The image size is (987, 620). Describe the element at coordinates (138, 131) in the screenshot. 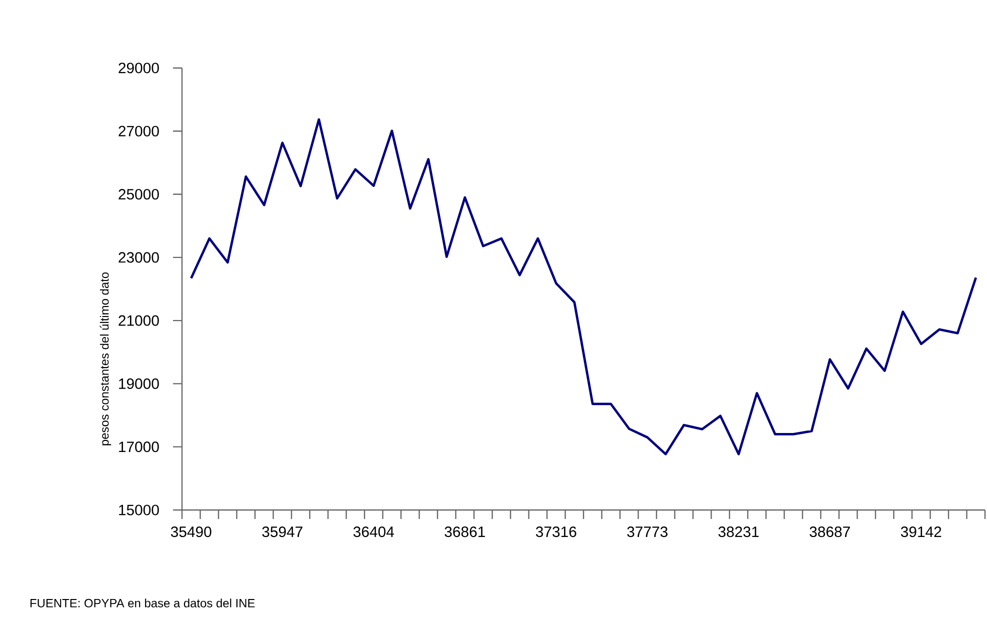

I see `y-tick-label: 27000` at that location.